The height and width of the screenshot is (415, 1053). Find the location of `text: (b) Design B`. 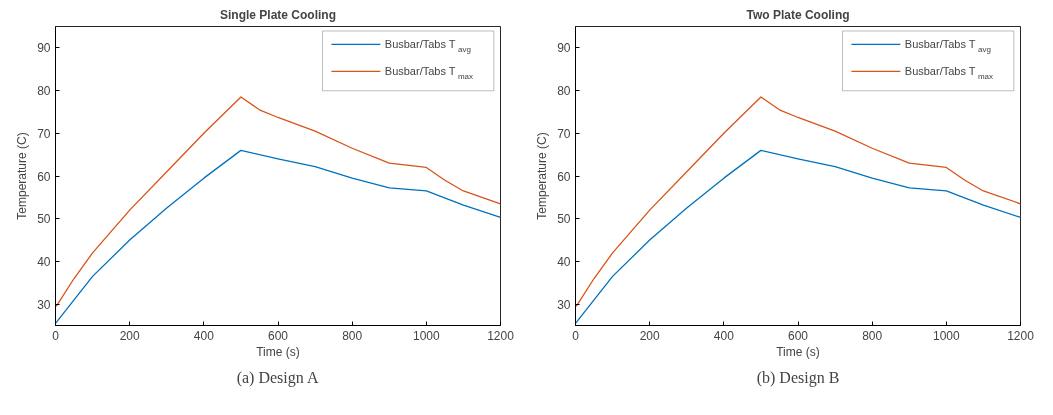

text: (b) Design B is located at coordinates (798, 377).